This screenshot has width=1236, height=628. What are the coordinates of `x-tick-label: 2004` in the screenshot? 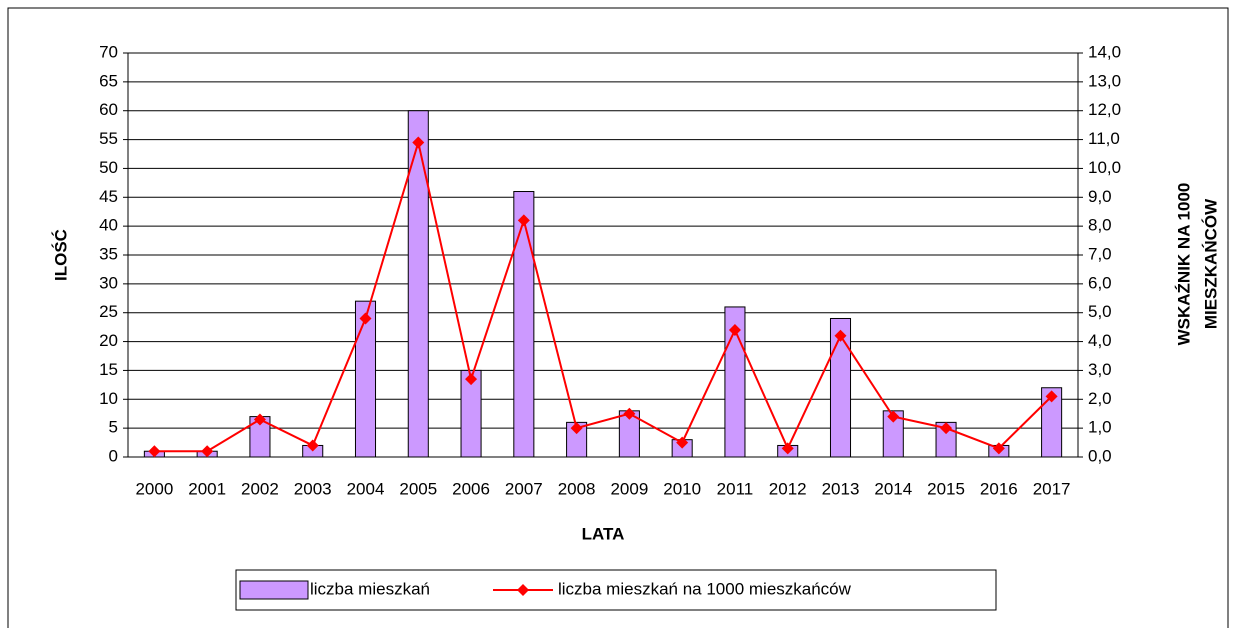 It's located at (366, 488).